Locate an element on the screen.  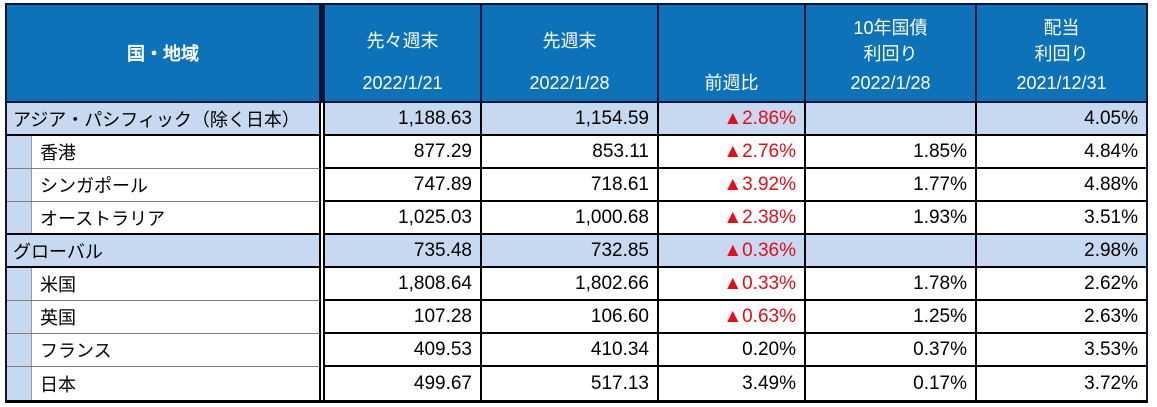
region-cell: アジア・パシフィック（除く日本） is located at coordinates (164, 119).